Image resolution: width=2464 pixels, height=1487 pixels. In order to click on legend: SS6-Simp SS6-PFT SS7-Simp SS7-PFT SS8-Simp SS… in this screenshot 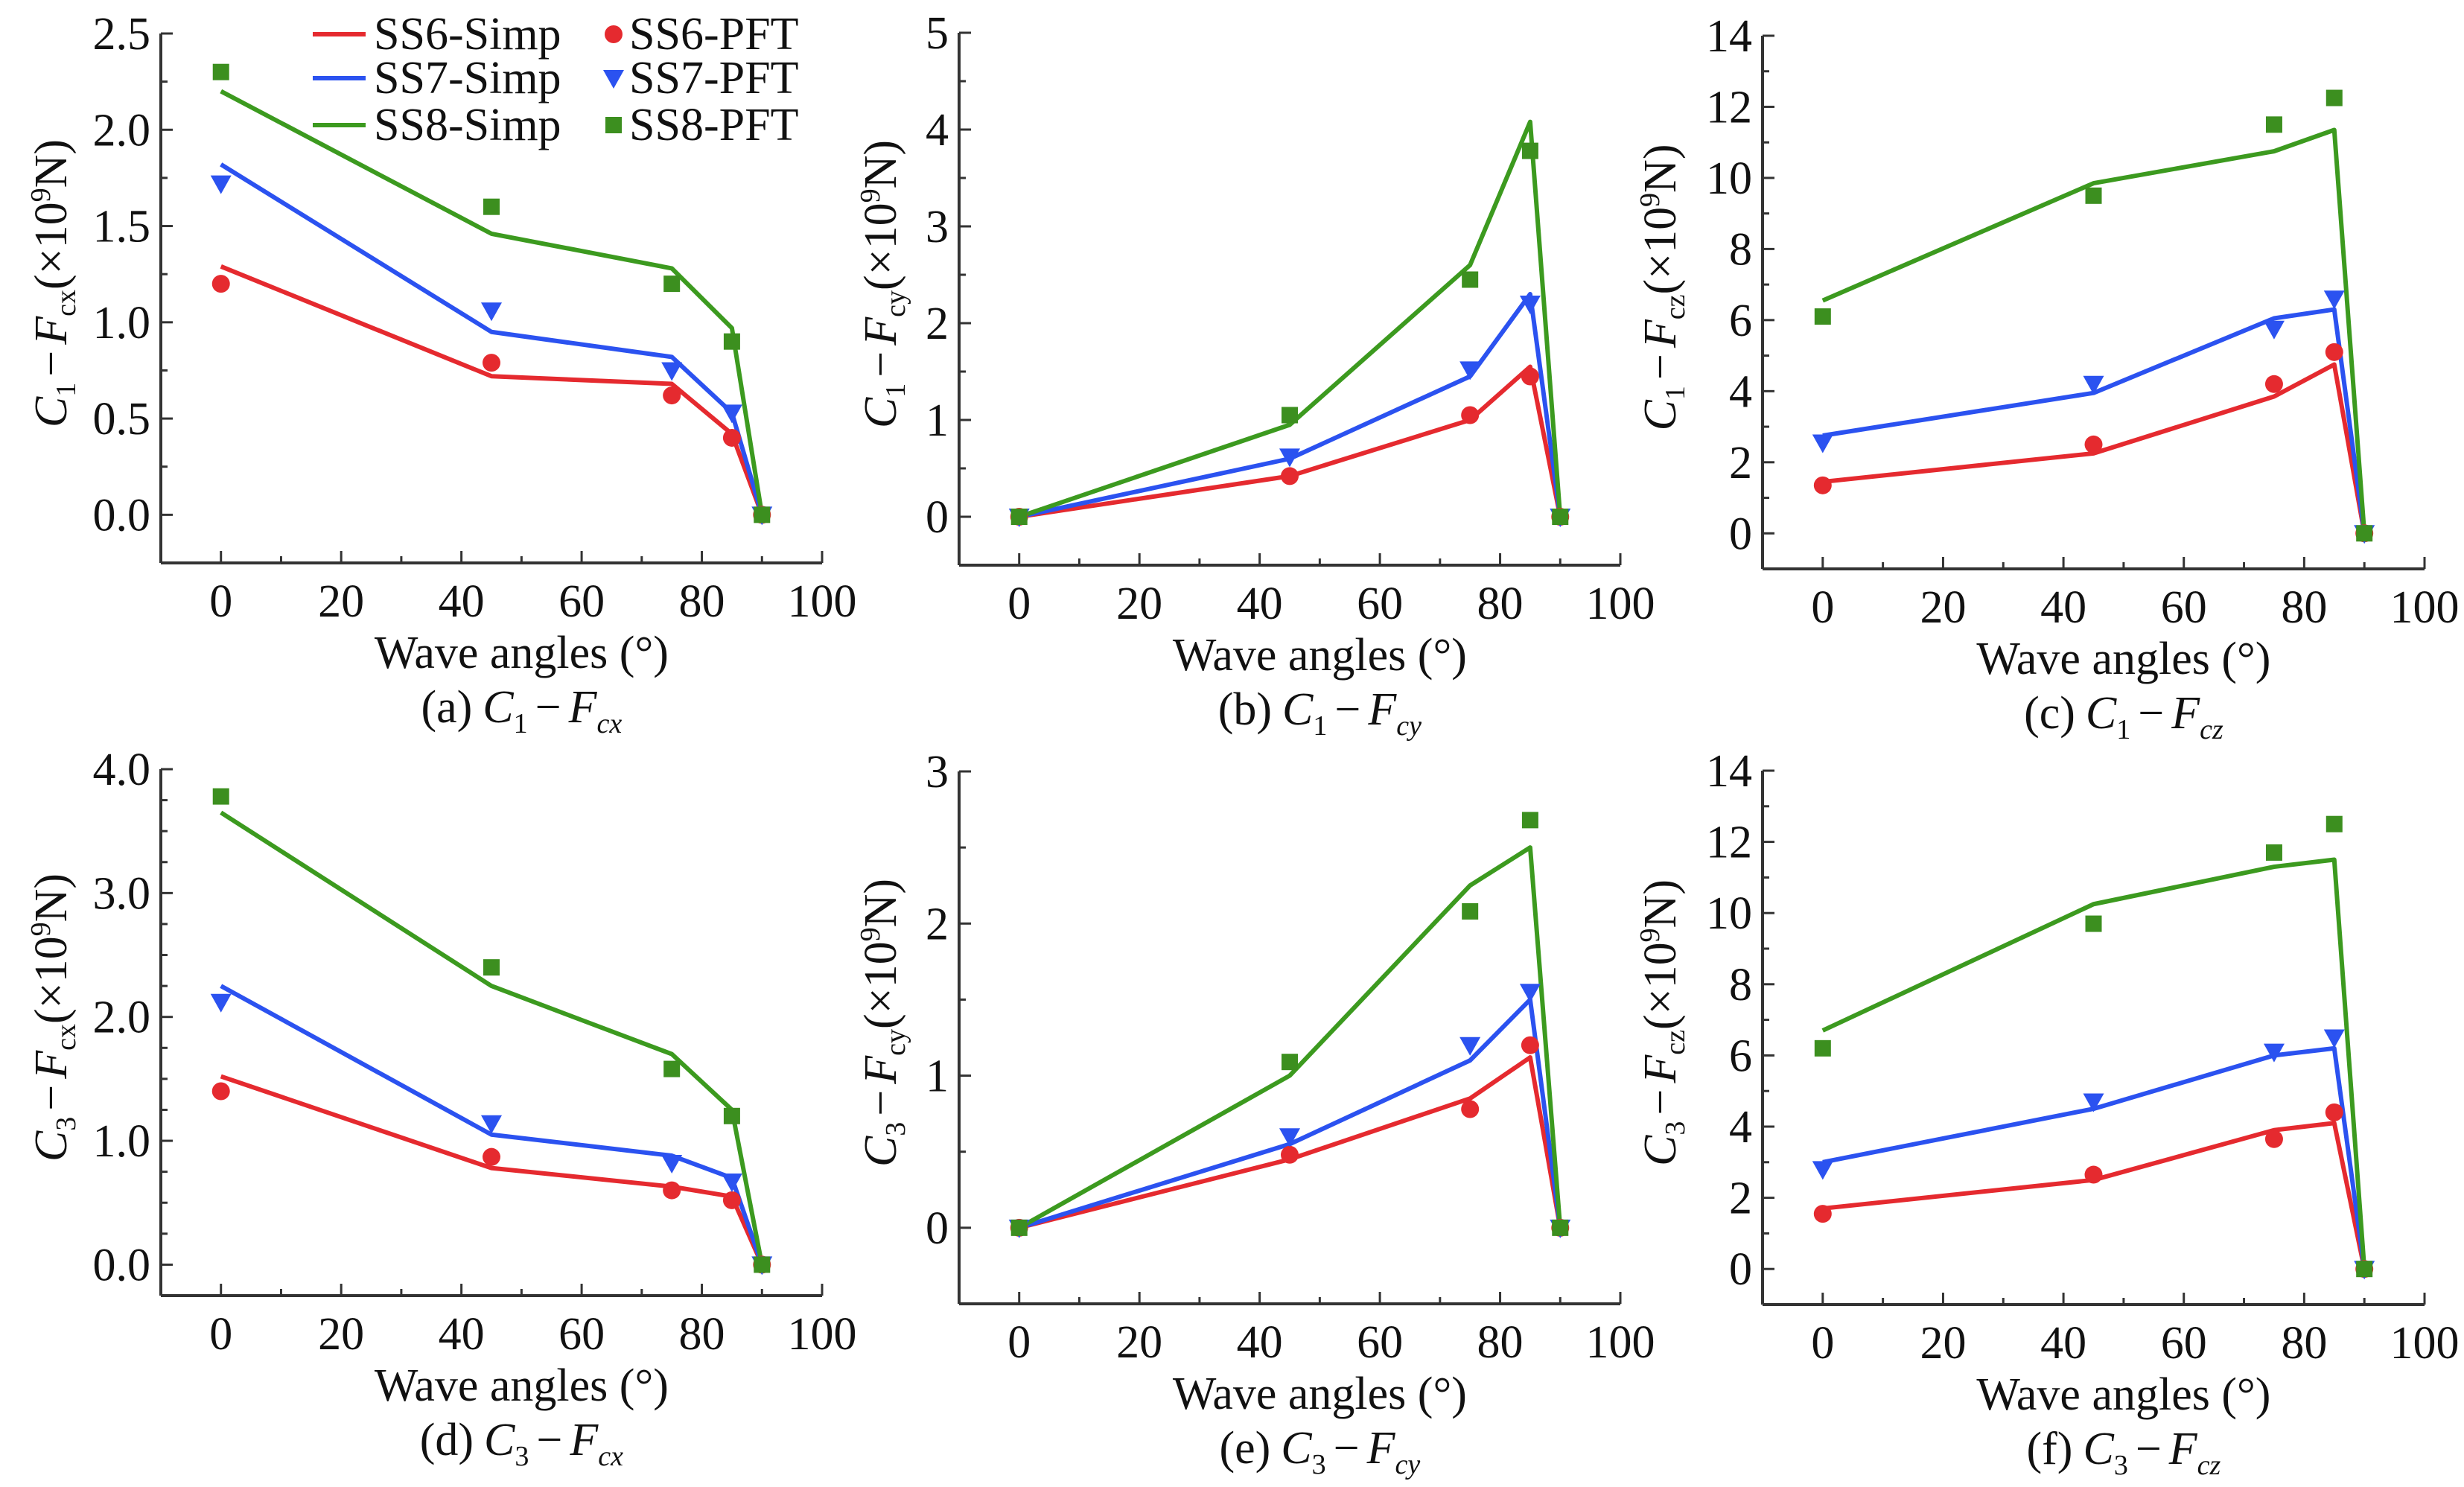, I will do `click(556, 79)`.